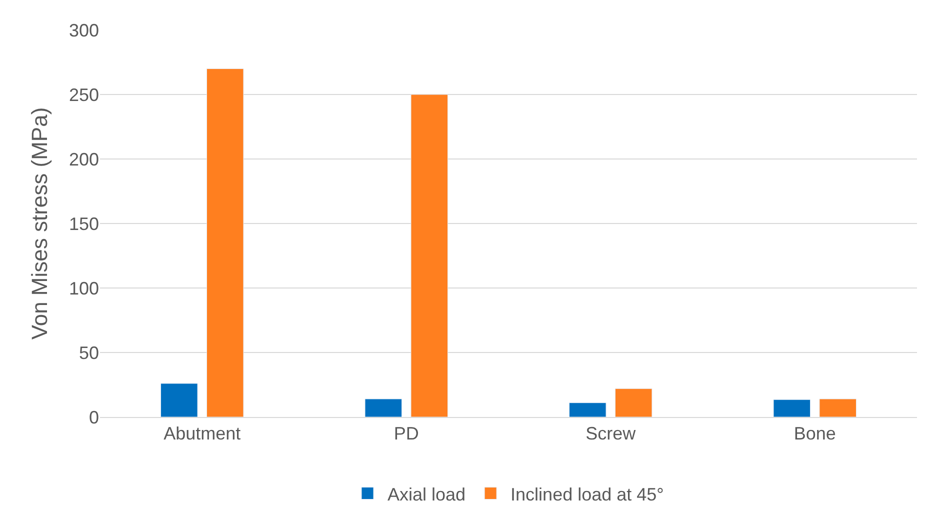 This screenshot has height=524, width=947. What do you see at coordinates (83, 288) in the screenshot?
I see `y-tick-label: 100` at bounding box center [83, 288].